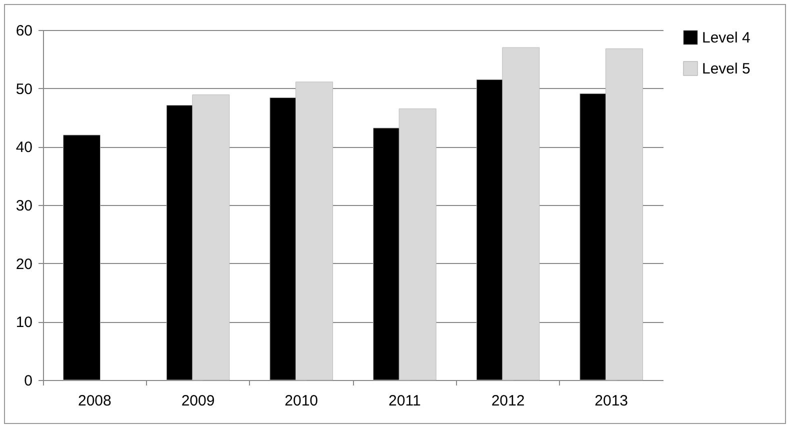 This screenshot has width=792, height=430. What do you see at coordinates (726, 38) in the screenshot?
I see `legend-label: Level 4` at bounding box center [726, 38].